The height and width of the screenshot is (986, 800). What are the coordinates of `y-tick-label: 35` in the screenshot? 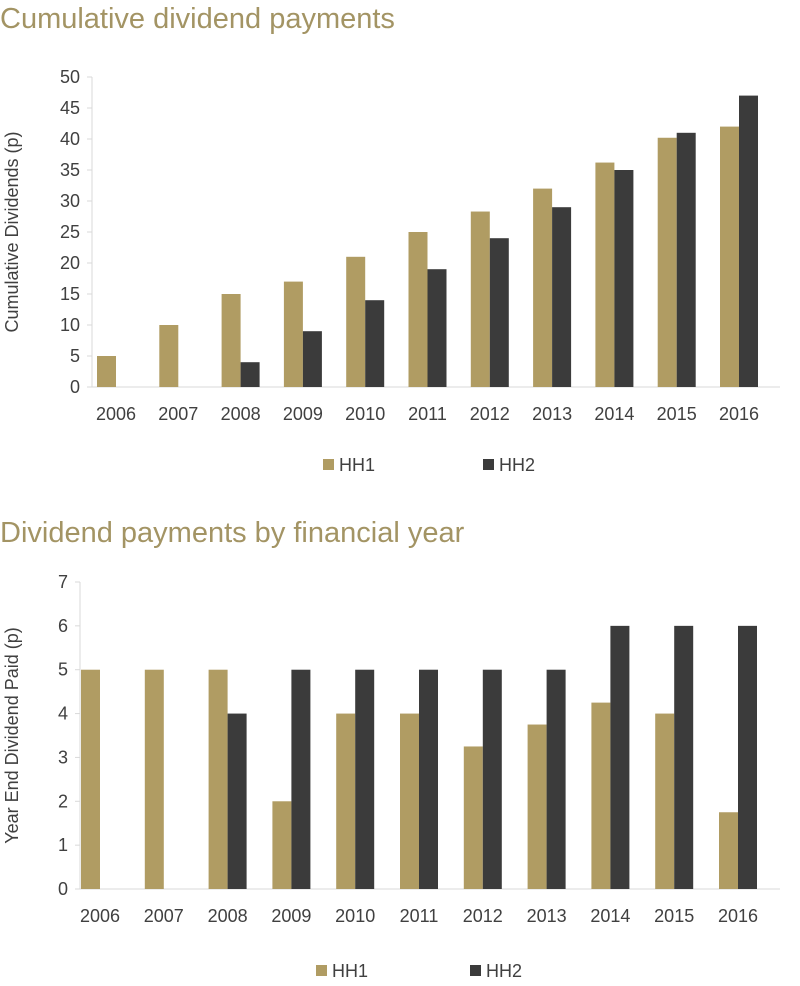 It's located at (70, 170).